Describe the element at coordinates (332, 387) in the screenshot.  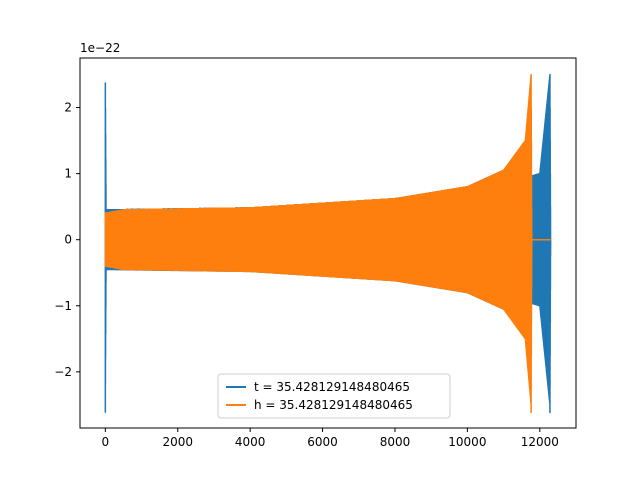
I see `legend-entry-label: t = 35.428129148480465` at that location.